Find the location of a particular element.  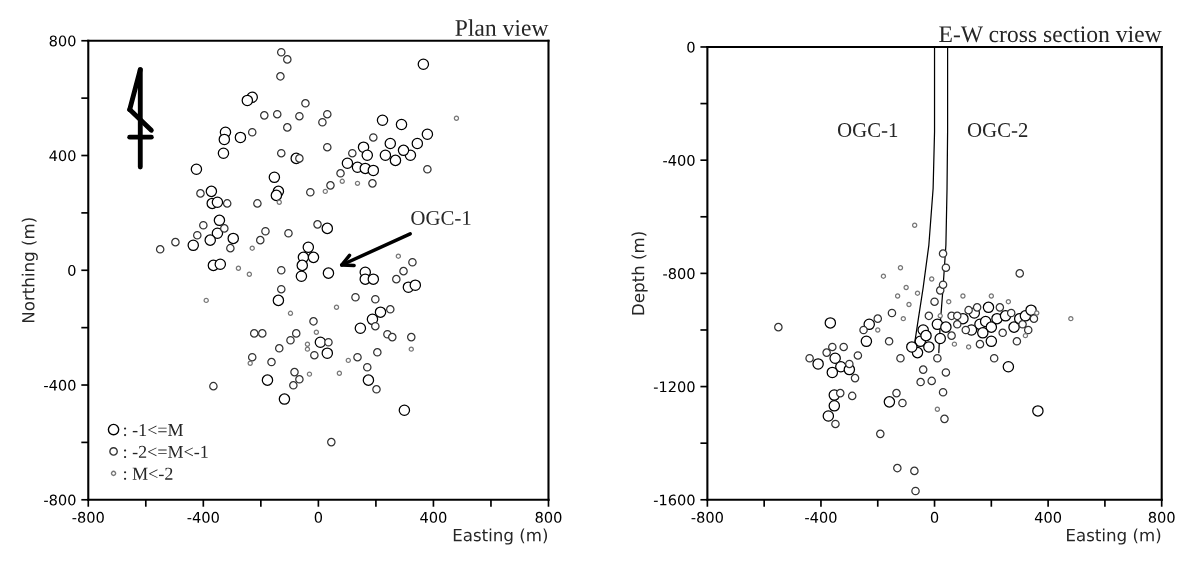

chart-title: E-W cross section view is located at coordinates (1050, 34).